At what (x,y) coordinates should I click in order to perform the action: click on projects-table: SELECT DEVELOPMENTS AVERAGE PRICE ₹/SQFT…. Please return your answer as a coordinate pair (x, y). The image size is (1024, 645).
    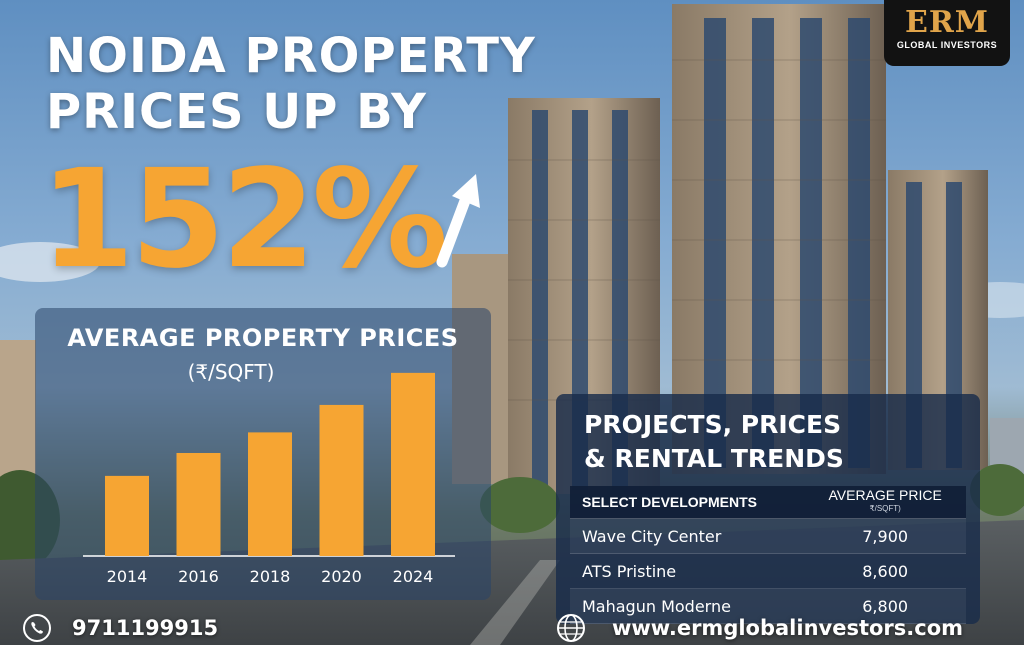
    Looking at the image, I should click on (768, 555).